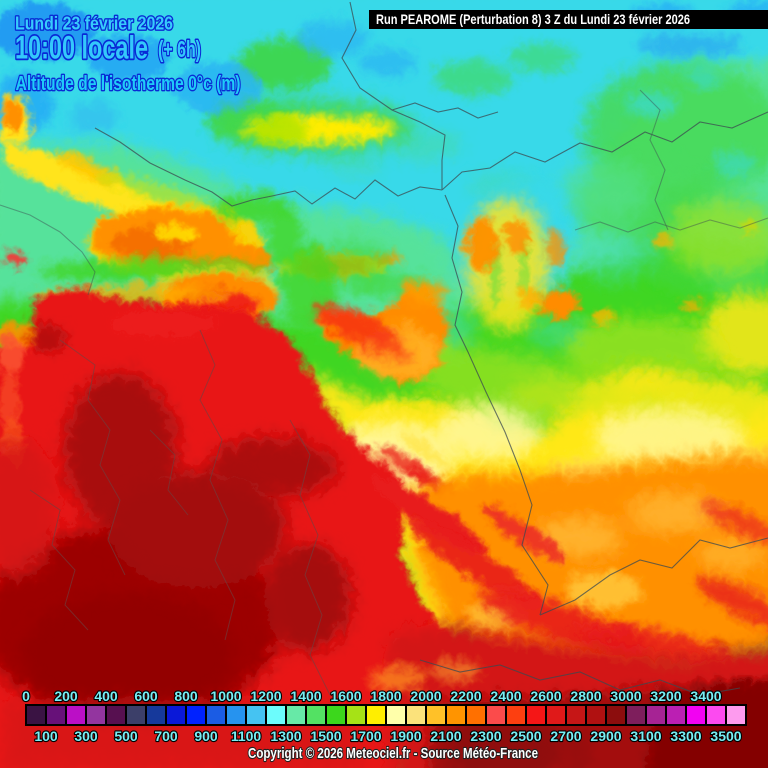  What do you see at coordinates (385, 696) in the screenshot?
I see `svg-text: 1800` at bounding box center [385, 696].